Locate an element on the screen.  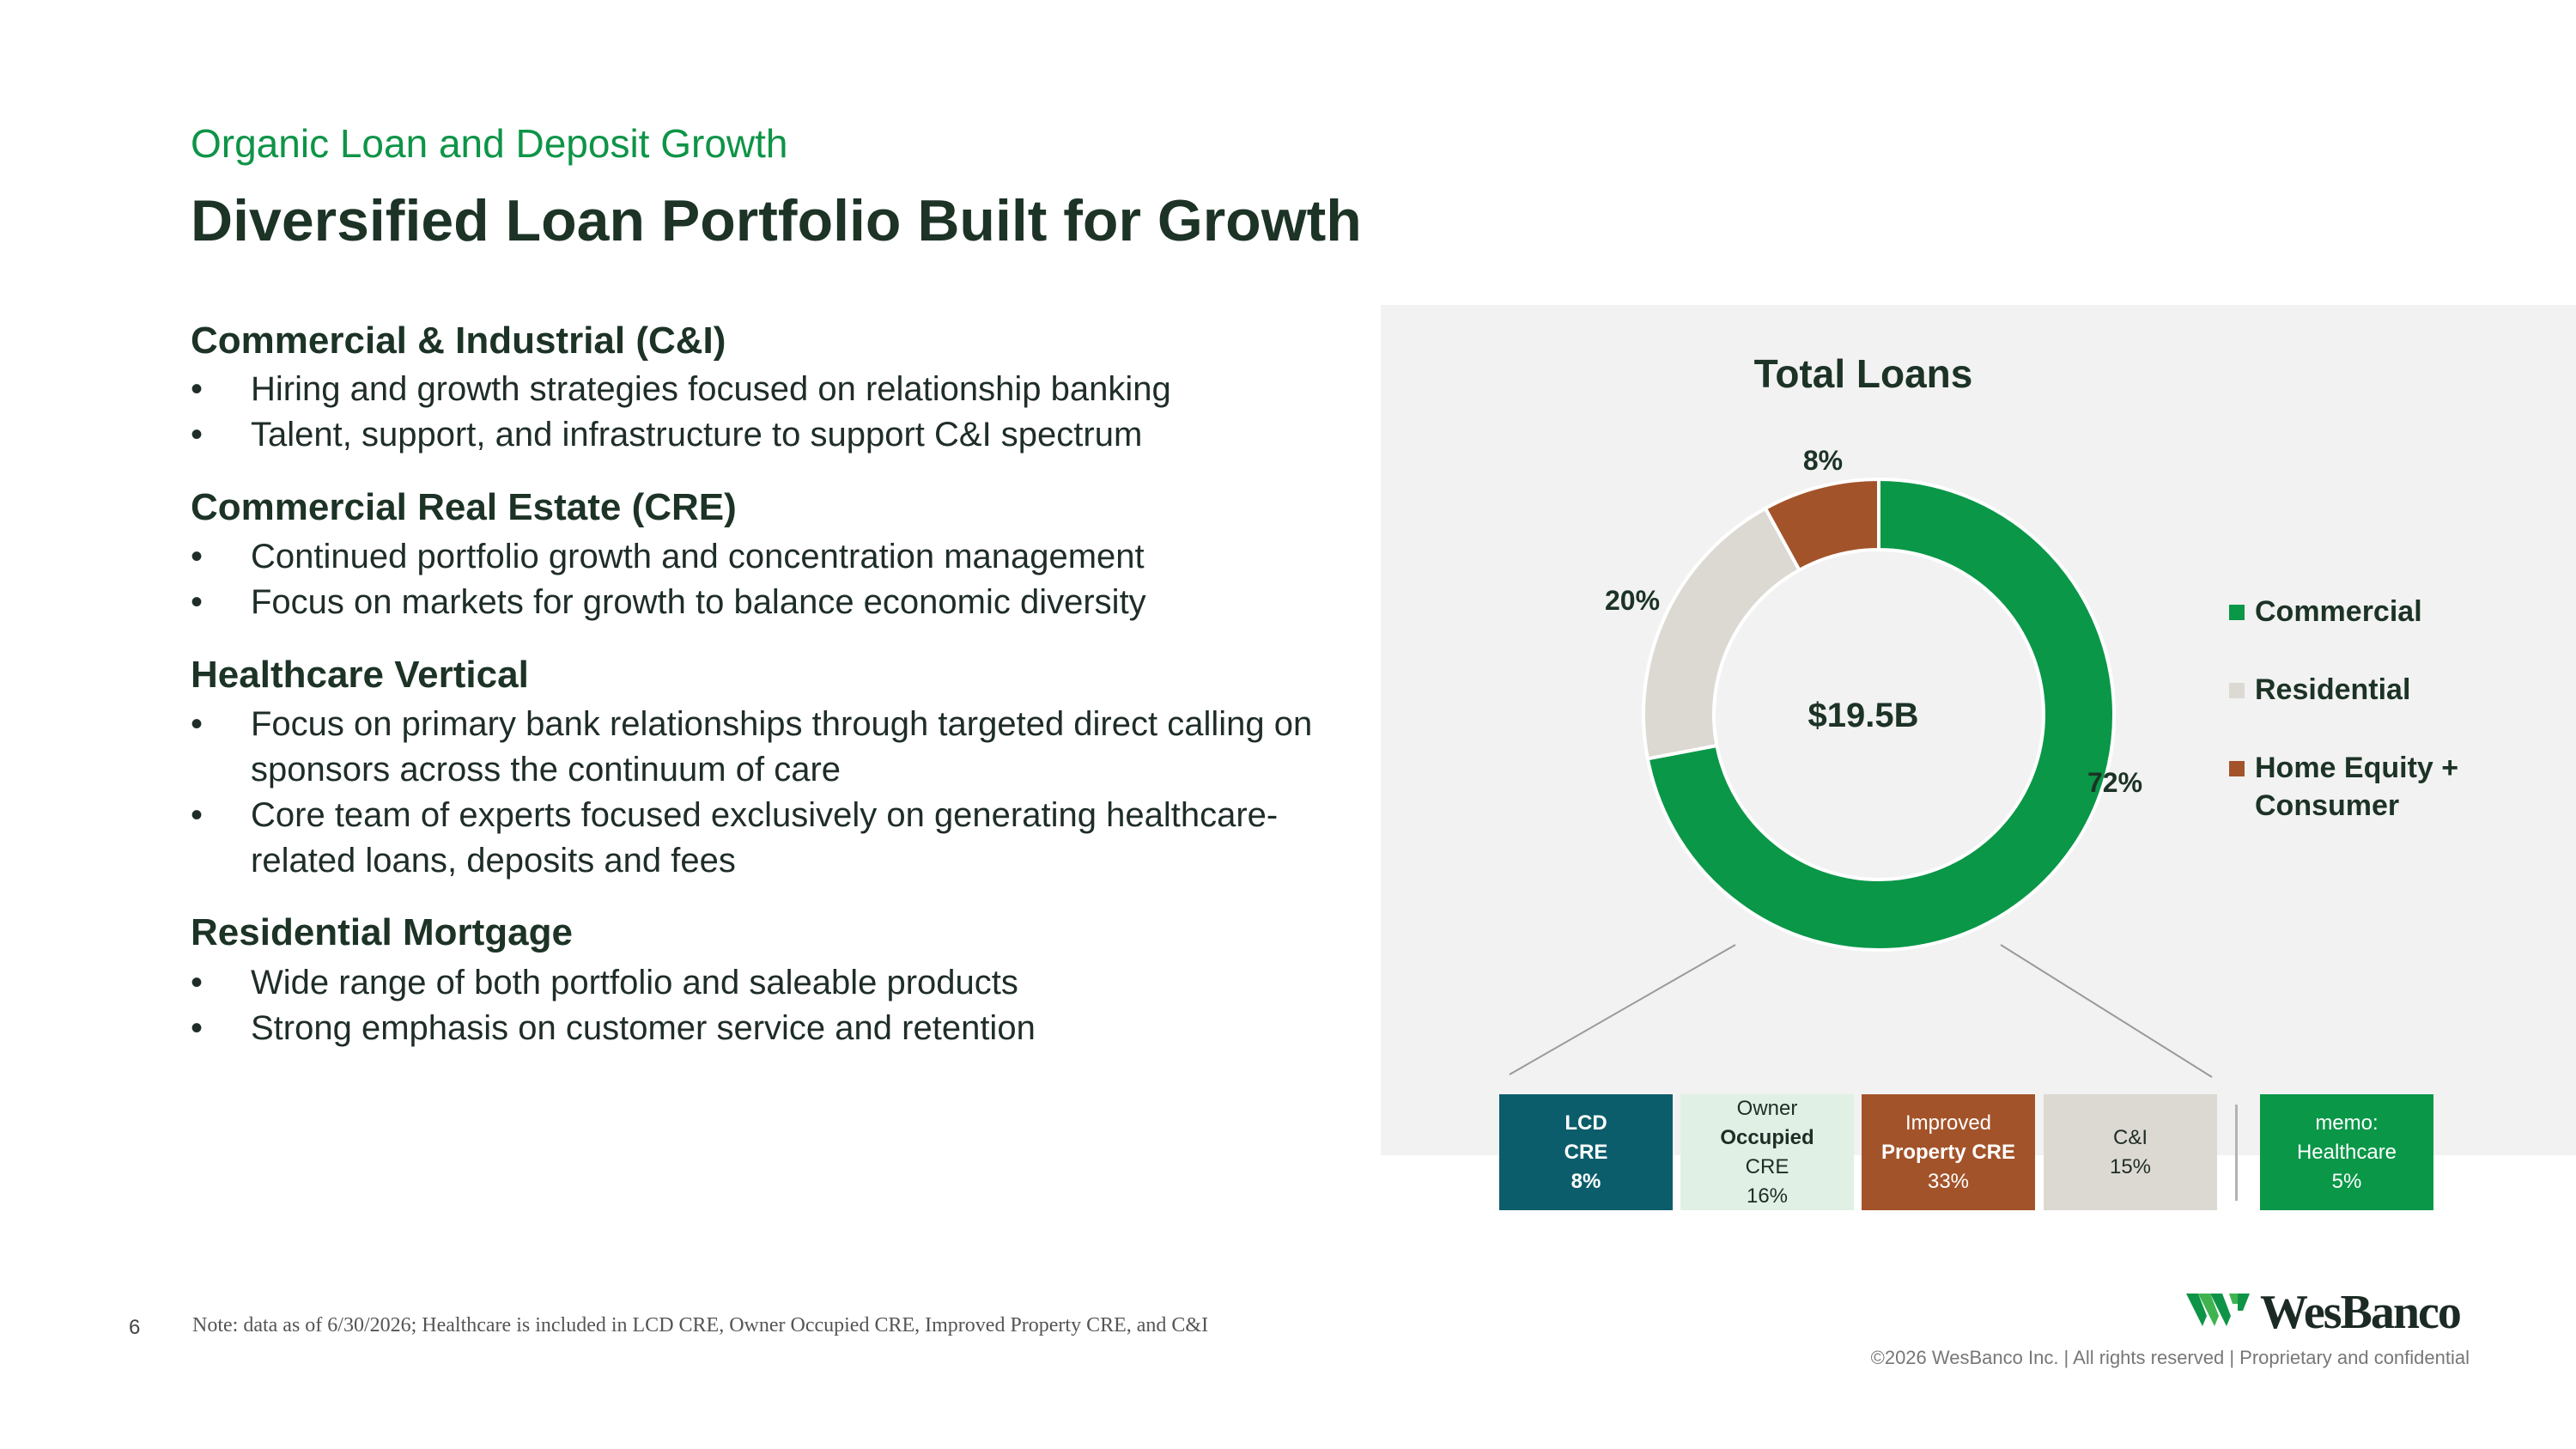
center-total-label: $19.5B is located at coordinates (1864, 715).